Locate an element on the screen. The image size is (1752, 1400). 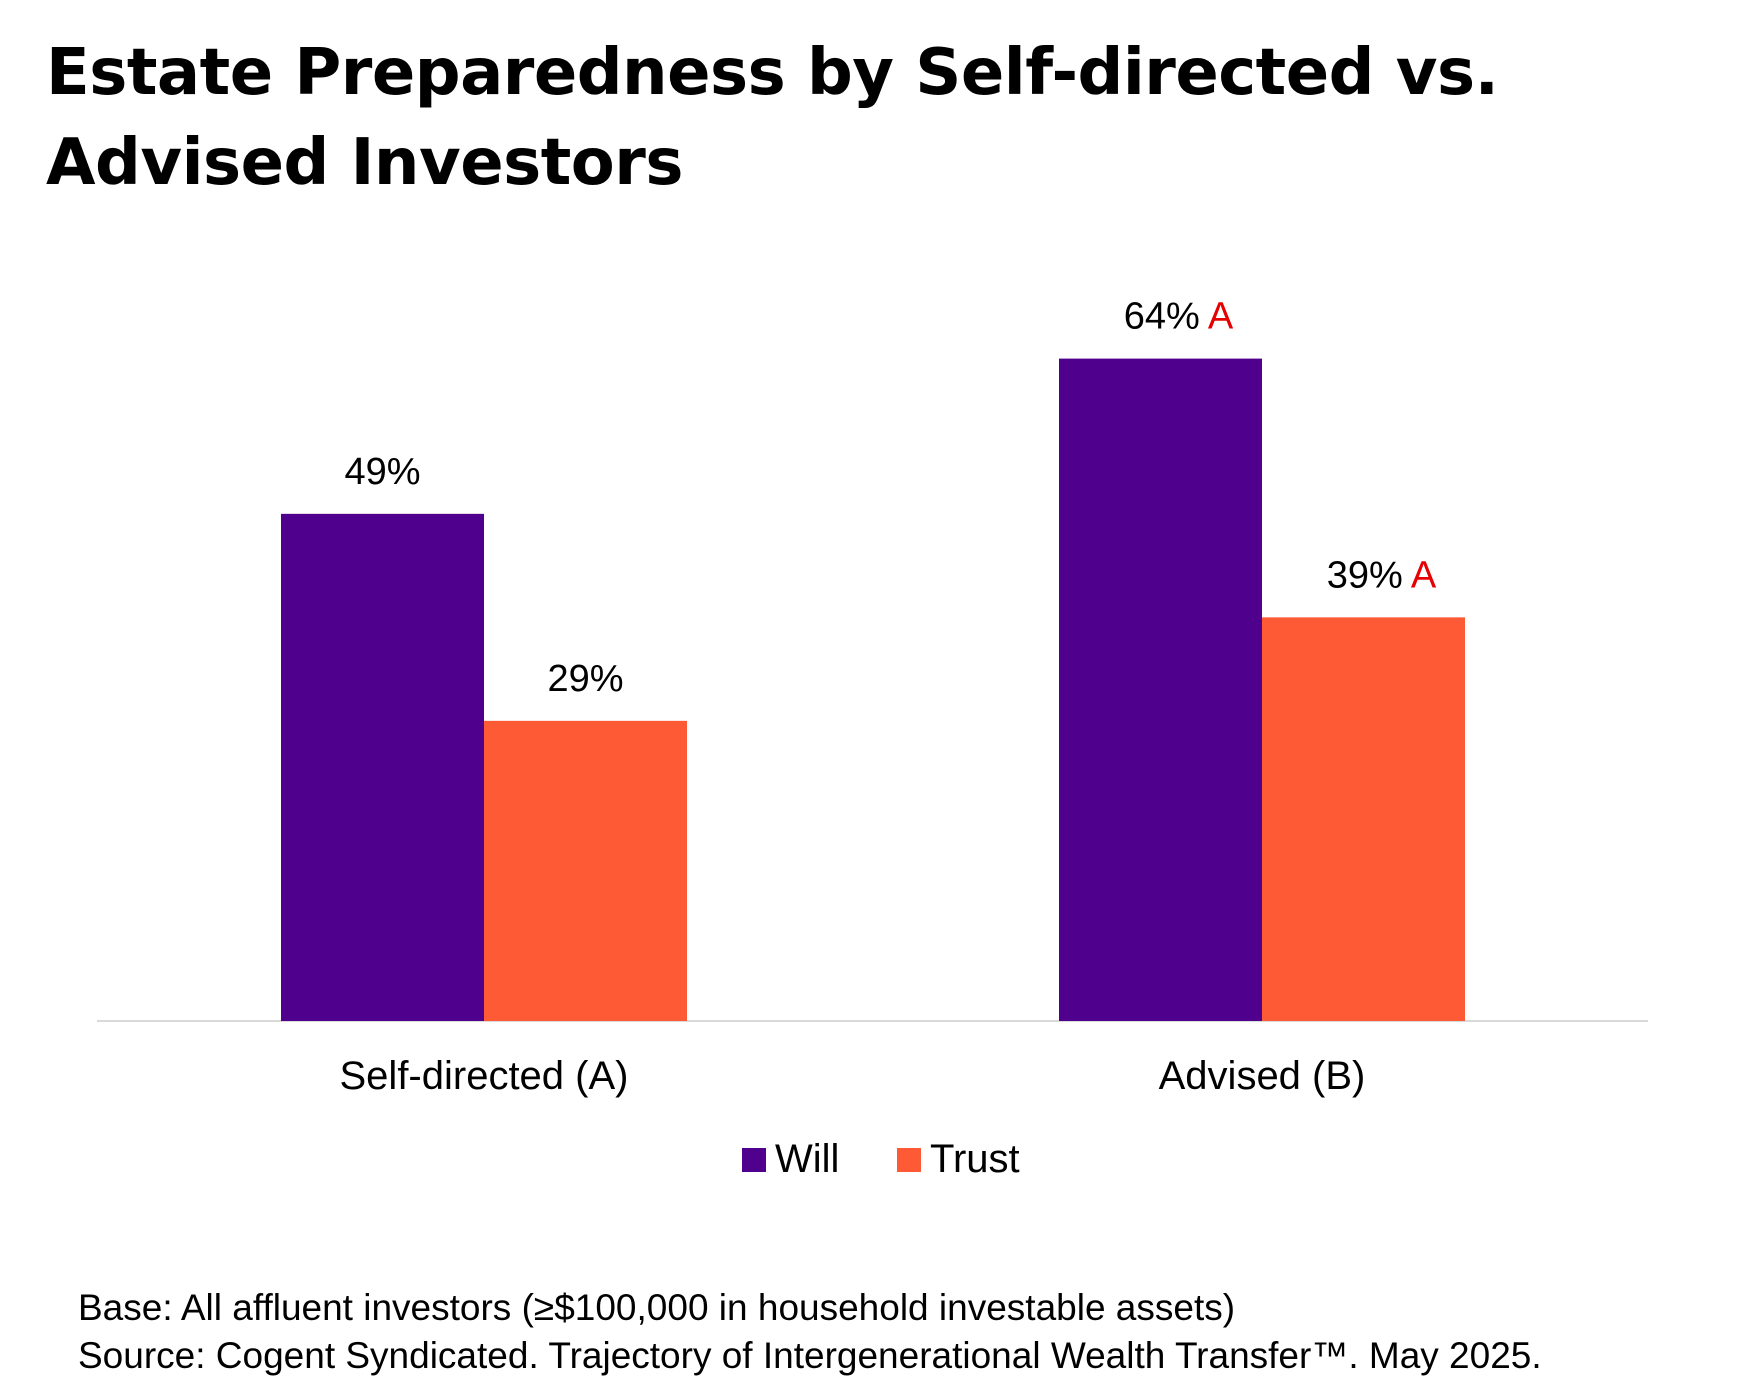
data-label-will-0: 49% is located at coordinates (382, 472).